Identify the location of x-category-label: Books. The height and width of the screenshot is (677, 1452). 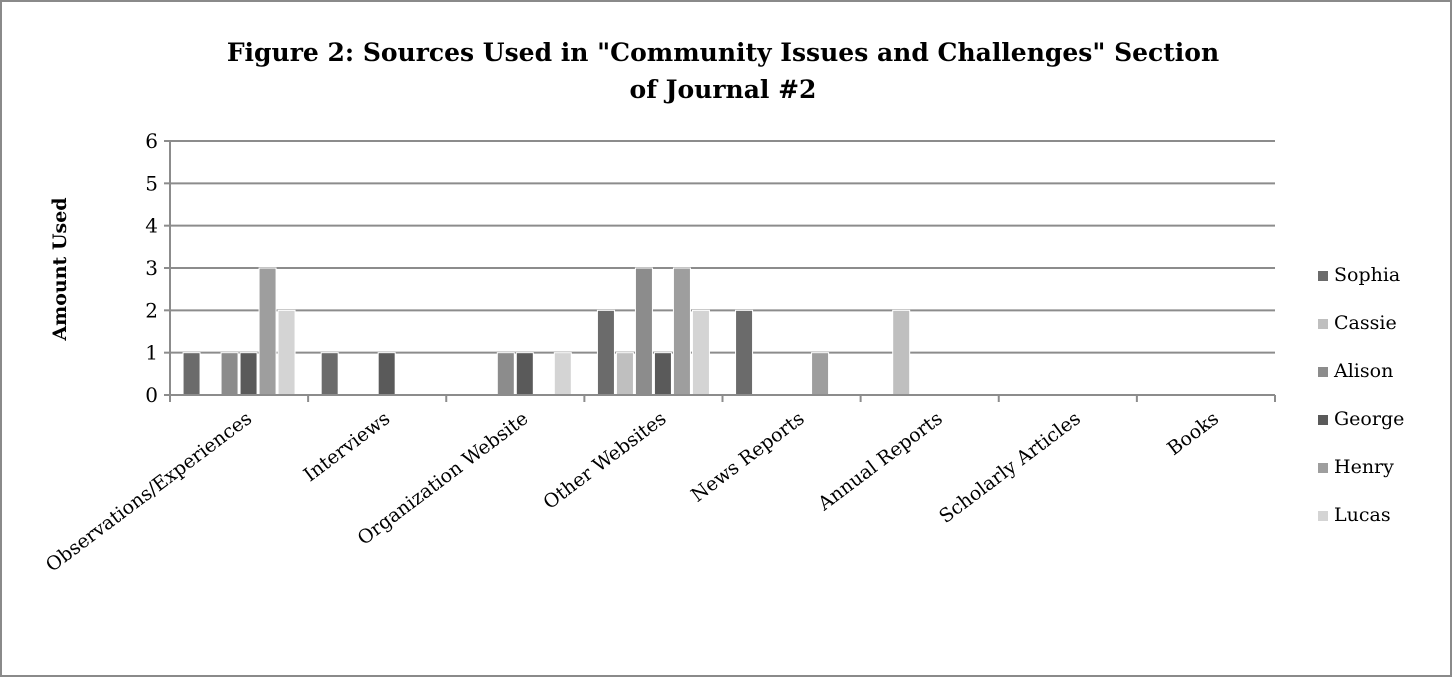
(1193, 433).